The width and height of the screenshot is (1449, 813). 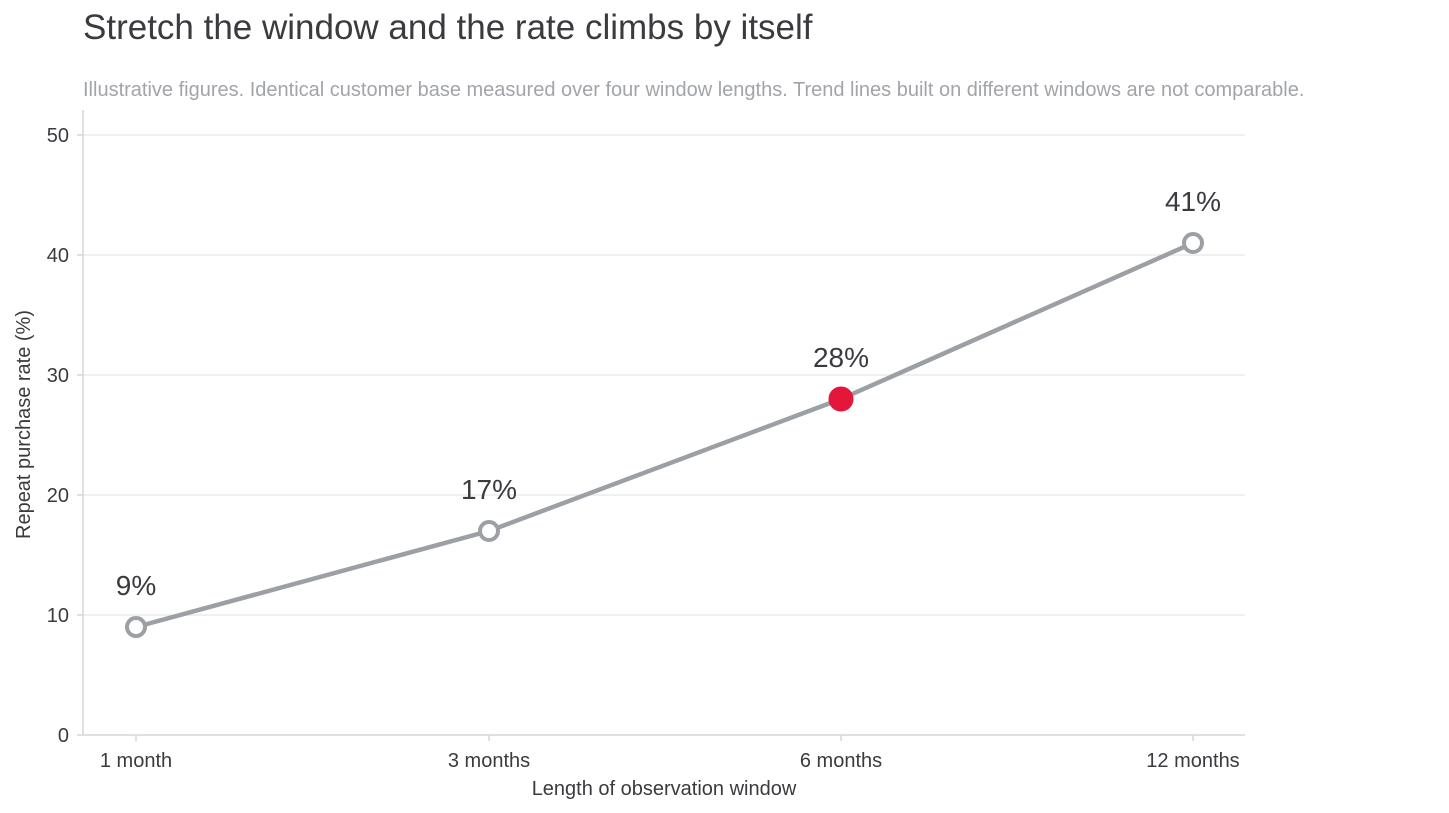 I want to click on data-label-0: 9%, so click(x=136, y=585).